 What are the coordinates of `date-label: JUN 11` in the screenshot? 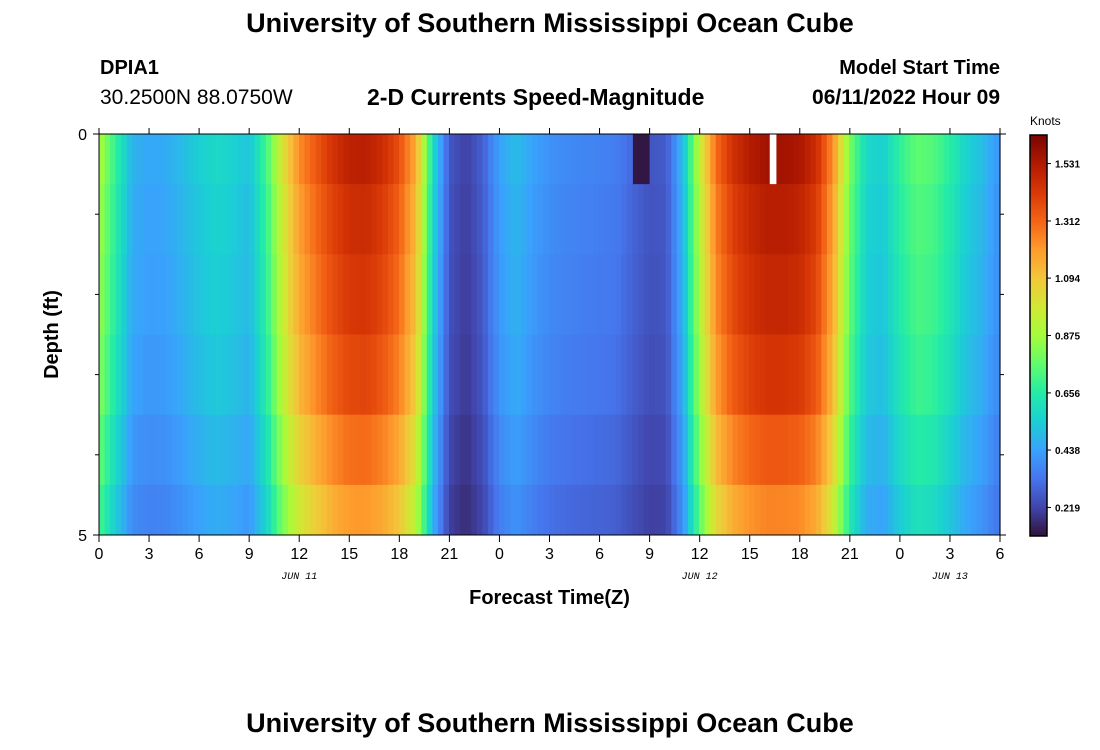 It's located at (299, 577).